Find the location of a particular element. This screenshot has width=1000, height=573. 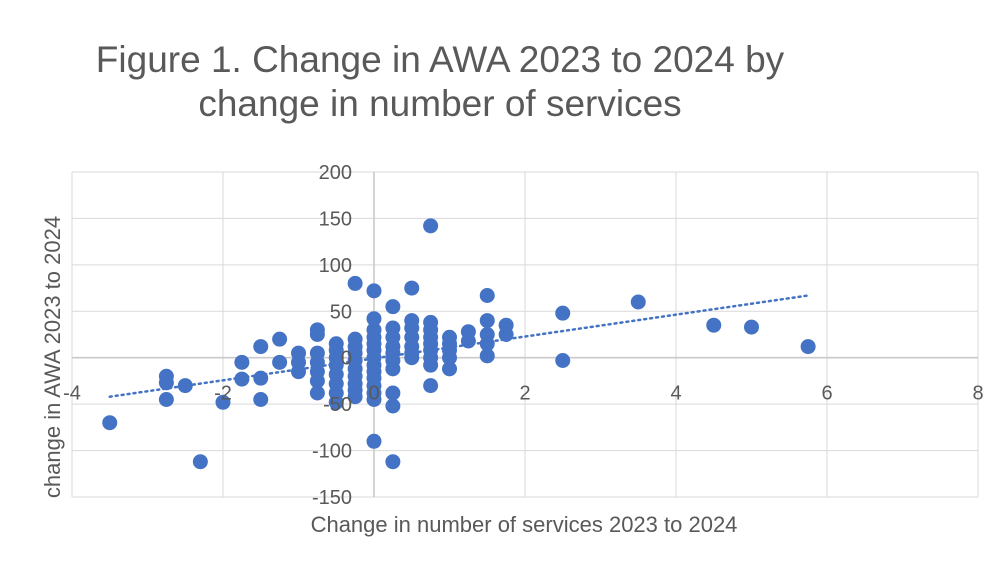

x-tick-label: 8 is located at coordinates (977, 394).